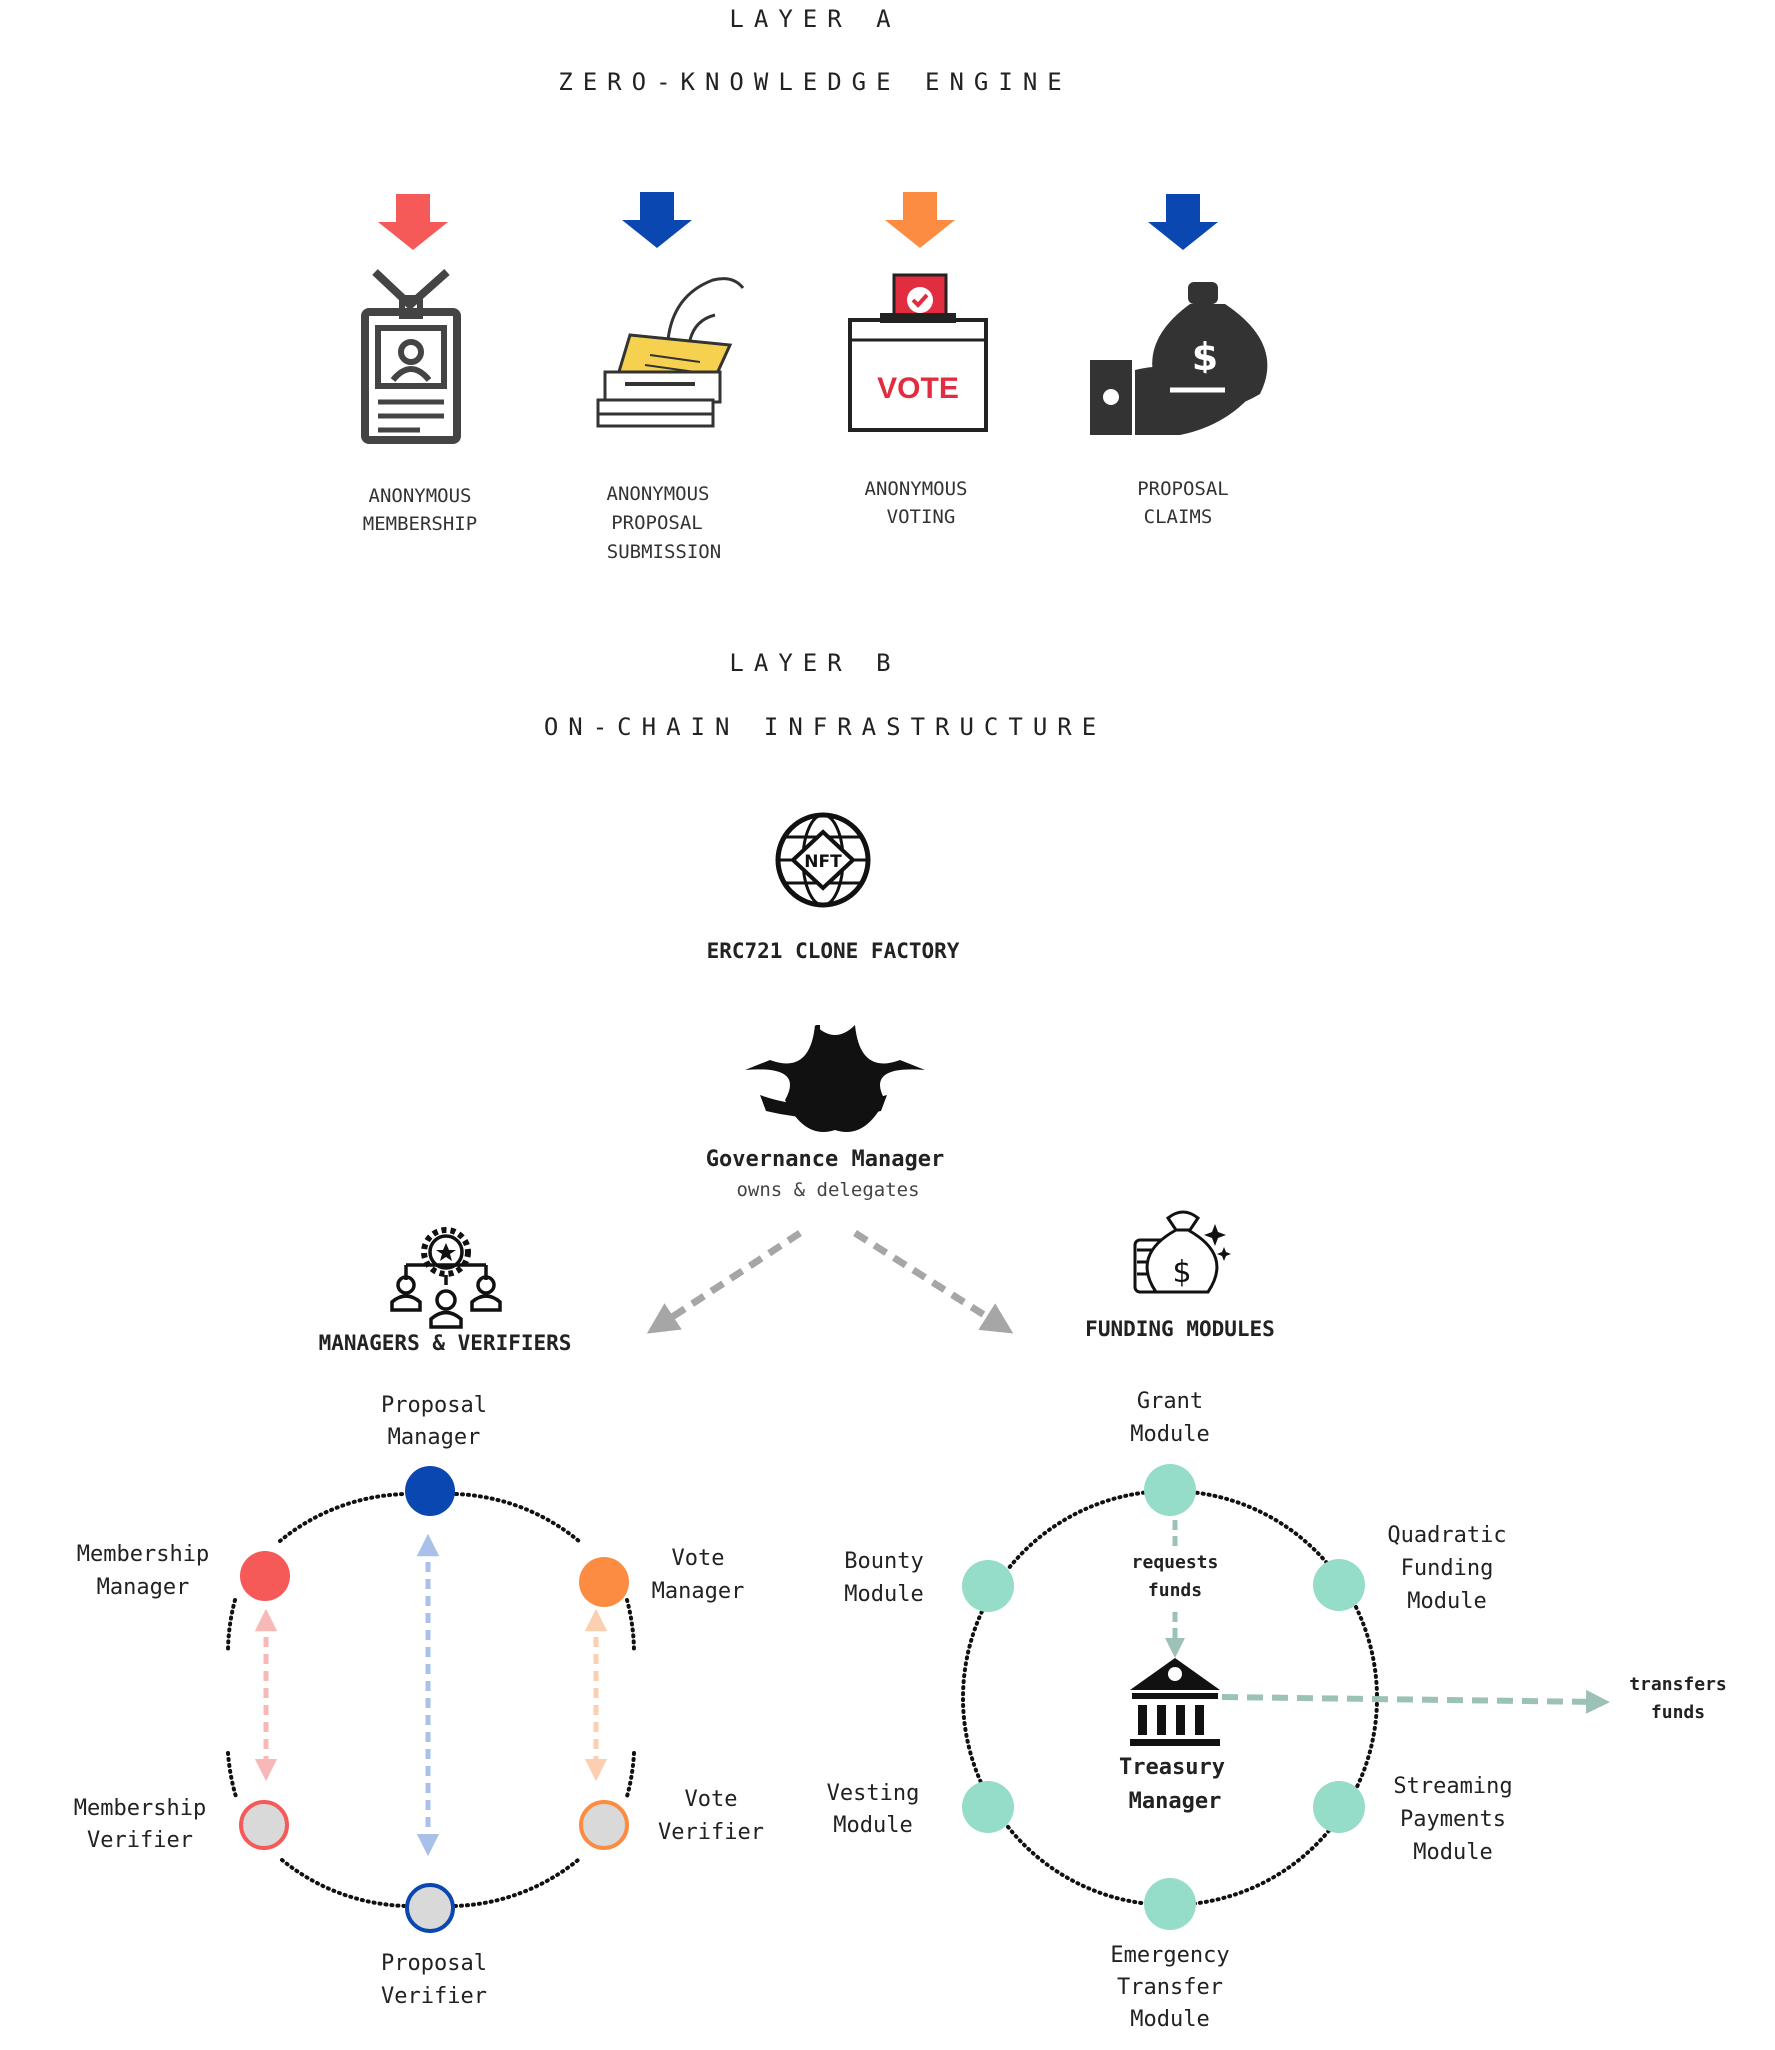 The width and height of the screenshot is (1775, 2050). I want to click on grant-module-node, so click(1170, 1490).